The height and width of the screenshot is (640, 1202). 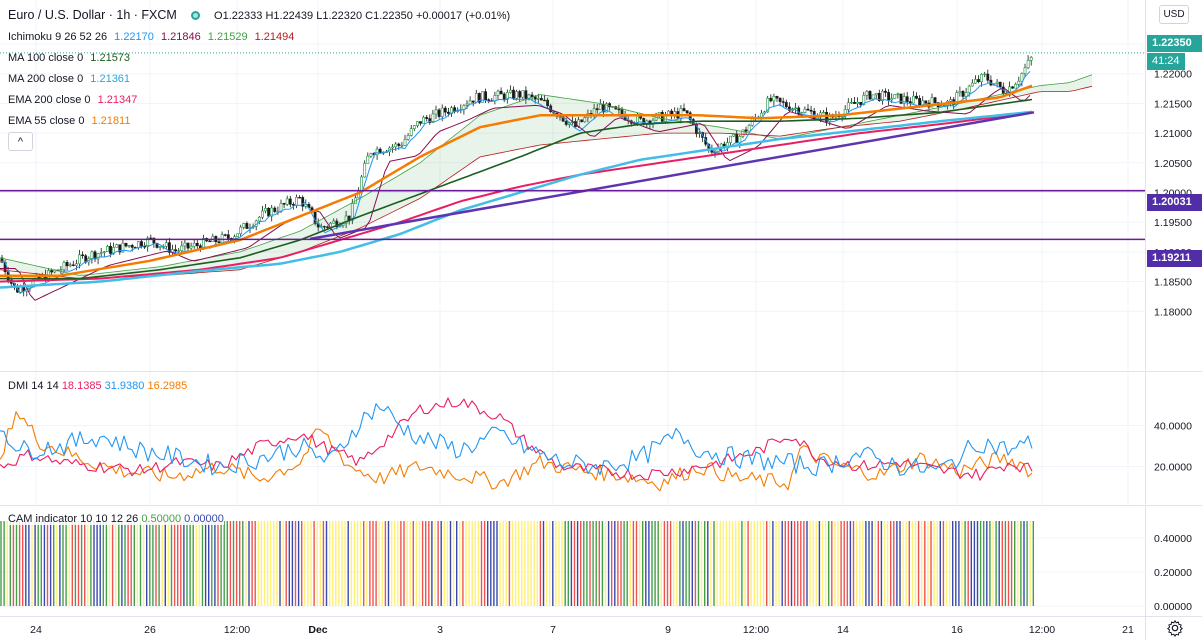 What do you see at coordinates (274, 37) in the screenshot?
I see `ichimoku-v4: 1.21494` at bounding box center [274, 37].